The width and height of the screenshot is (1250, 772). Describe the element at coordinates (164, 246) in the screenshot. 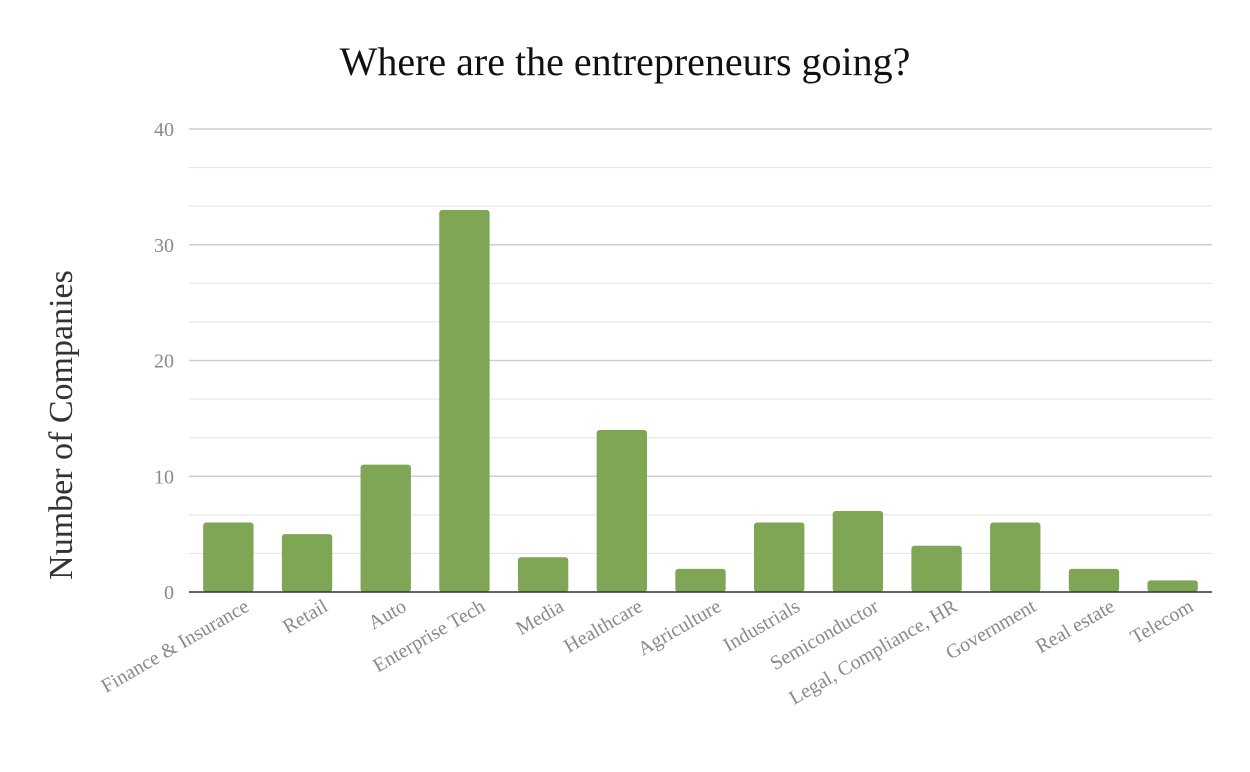

I see `y-tick-label: 30` at that location.